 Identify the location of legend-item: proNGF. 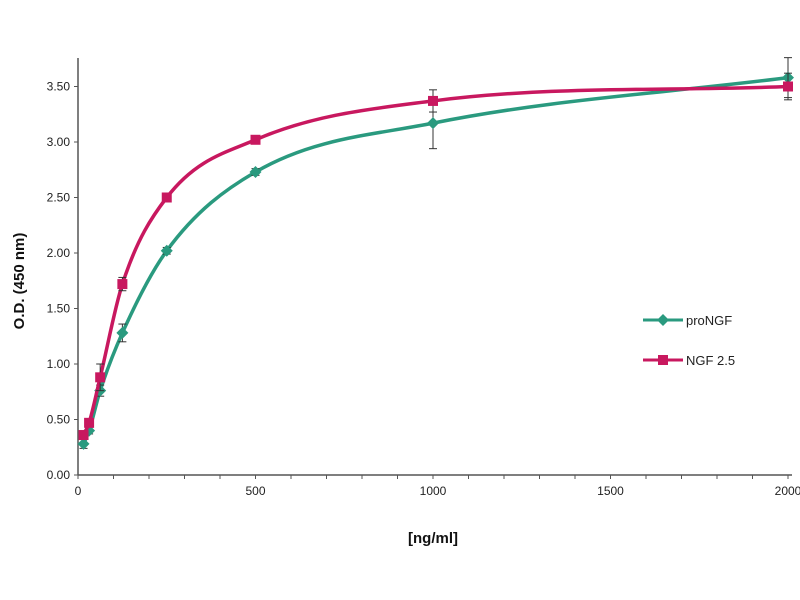
(687, 320).